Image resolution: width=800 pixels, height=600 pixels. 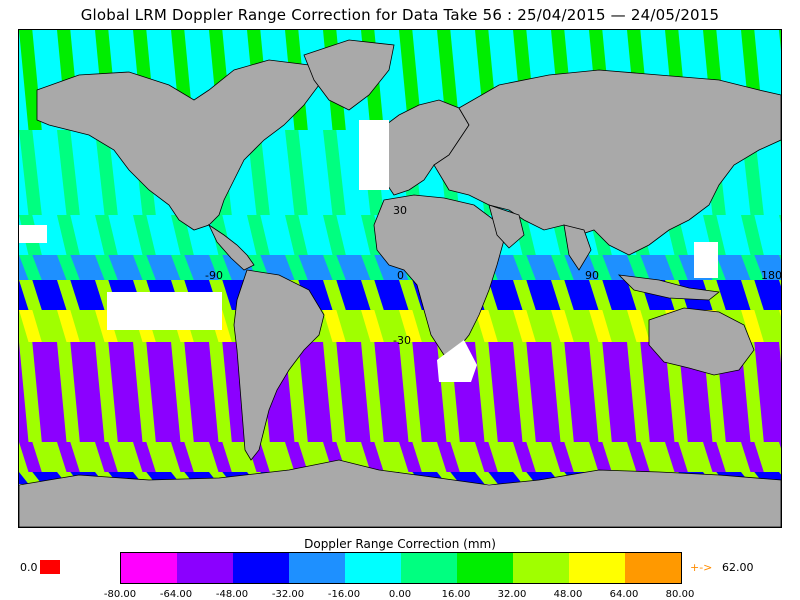 What do you see at coordinates (738, 567) in the screenshot?
I see `over-range-value: 62.00` at bounding box center [738, 567].